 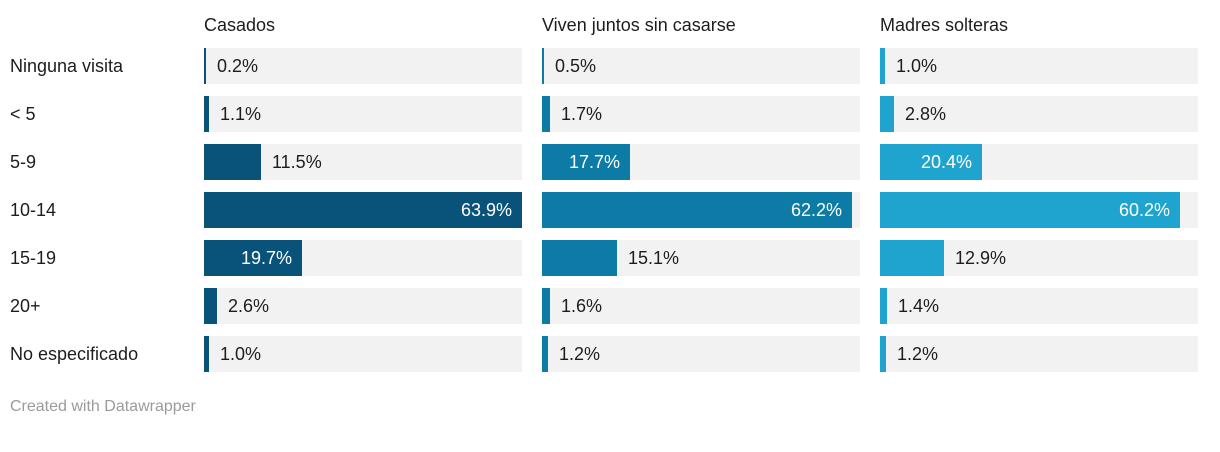 What do you see at coordinates (266, 258) in the screenshot?
I see `value-label: 19.7%` at bounding box center [266, 258].